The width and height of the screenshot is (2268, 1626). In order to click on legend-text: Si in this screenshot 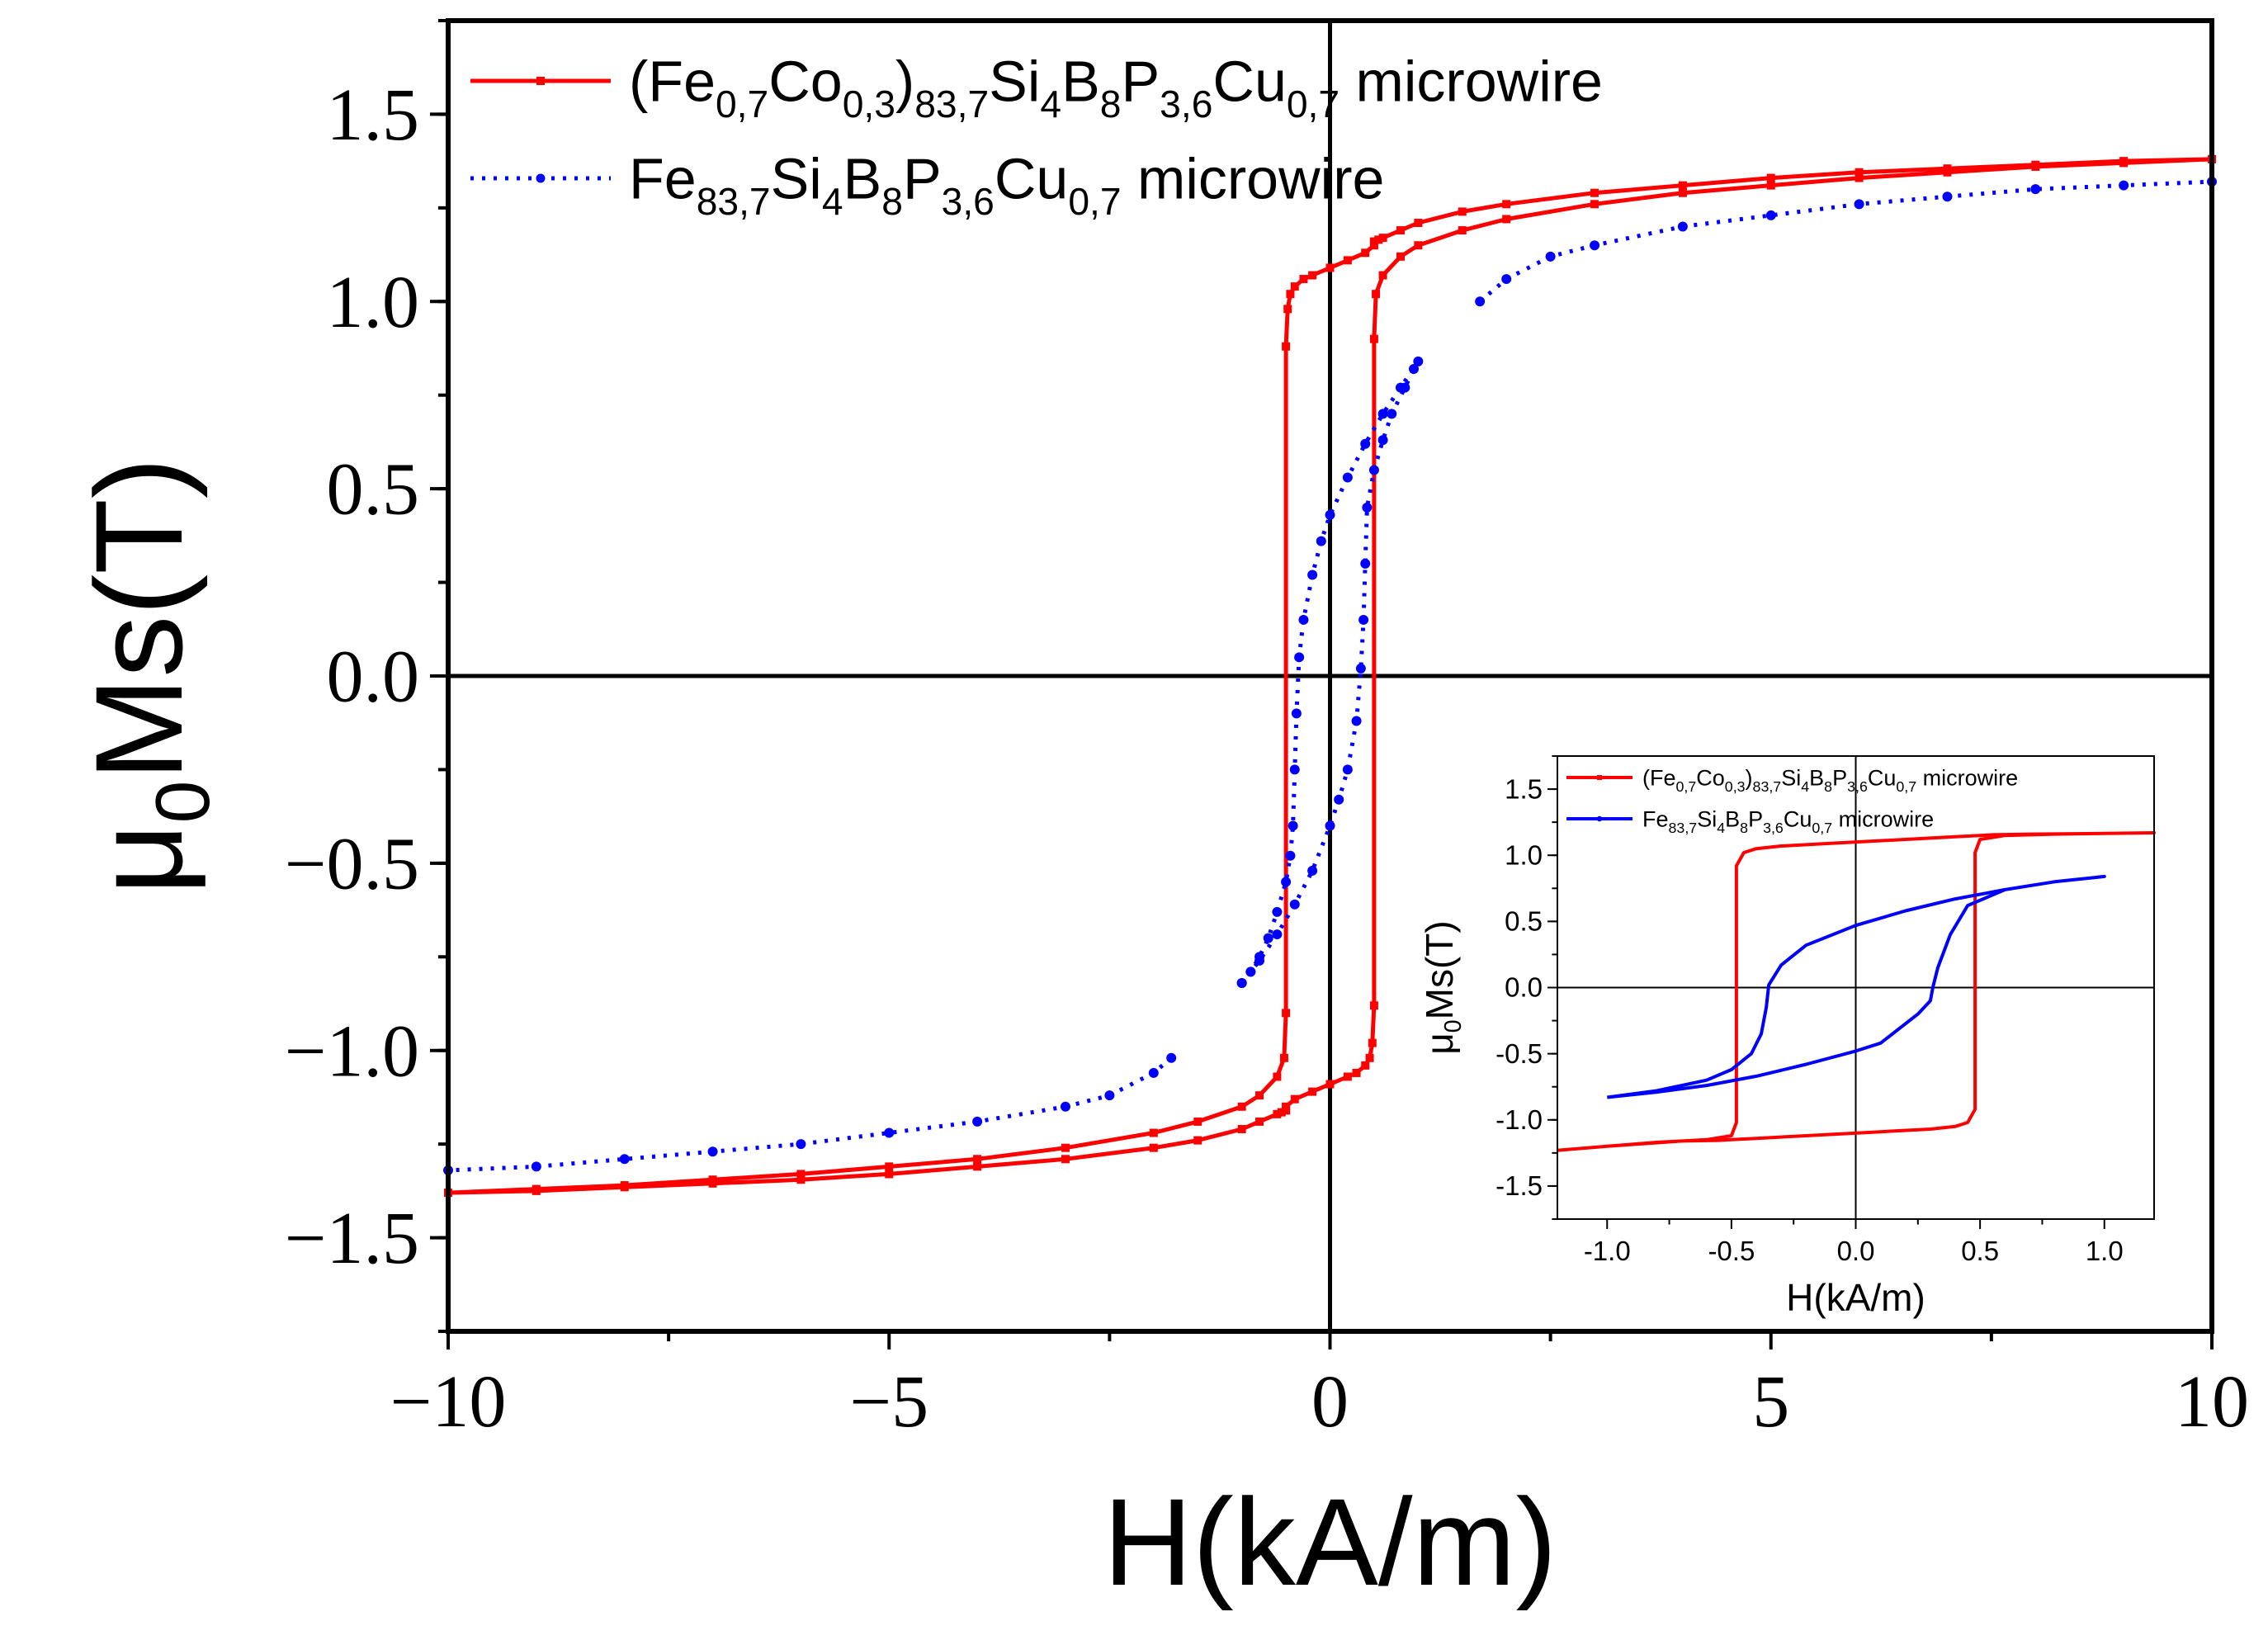, I will do `click(796, 179)`.